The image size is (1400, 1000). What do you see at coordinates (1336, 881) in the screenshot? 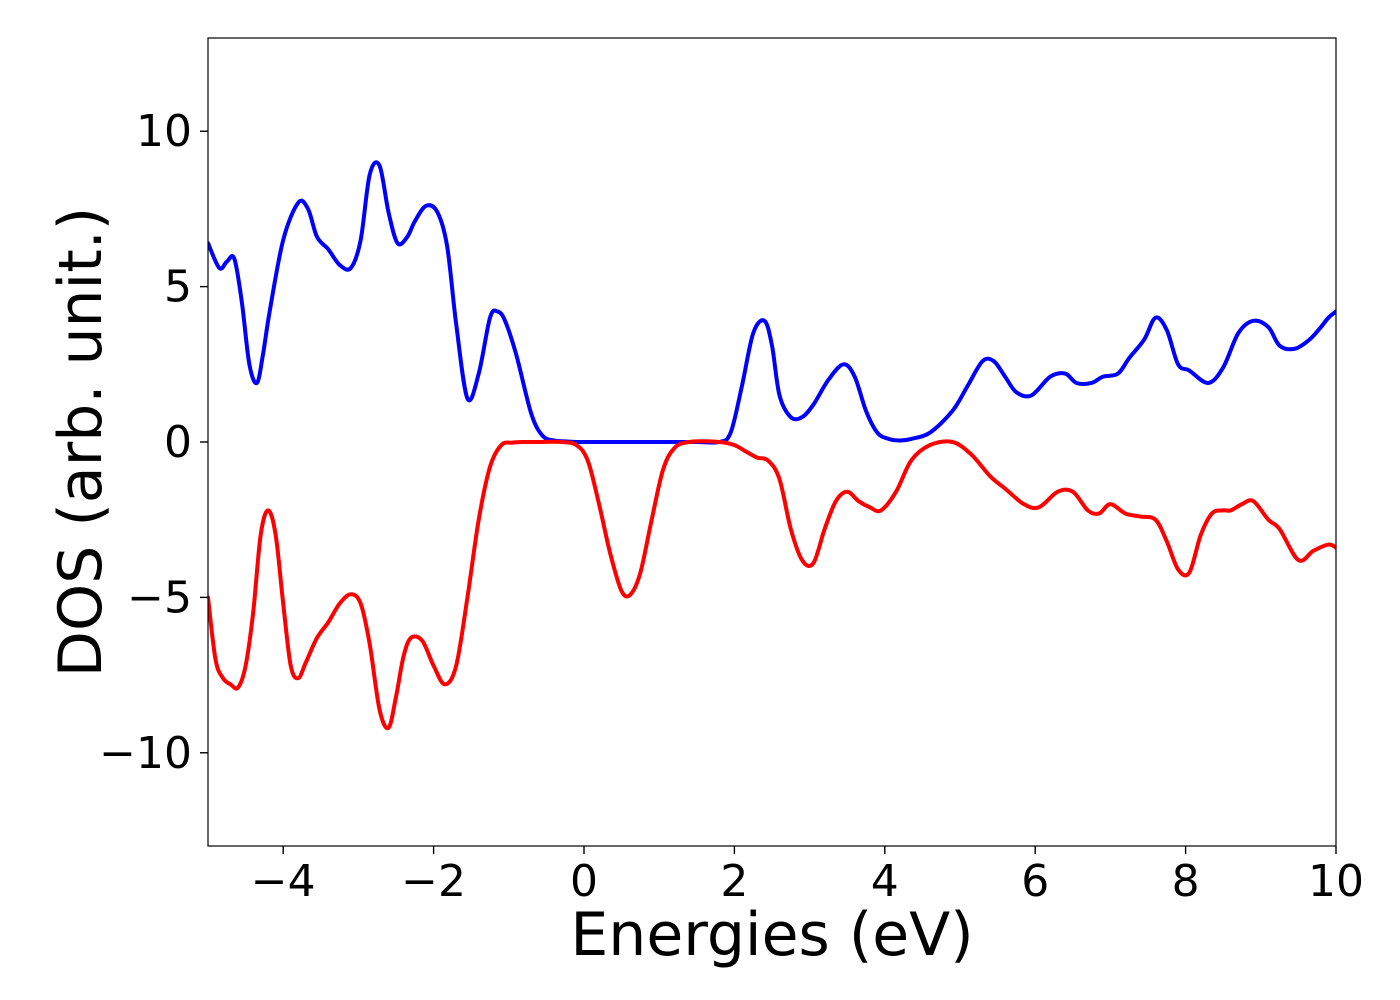
I see `x-tick-label: 10` at bounding box center [1336, 881].